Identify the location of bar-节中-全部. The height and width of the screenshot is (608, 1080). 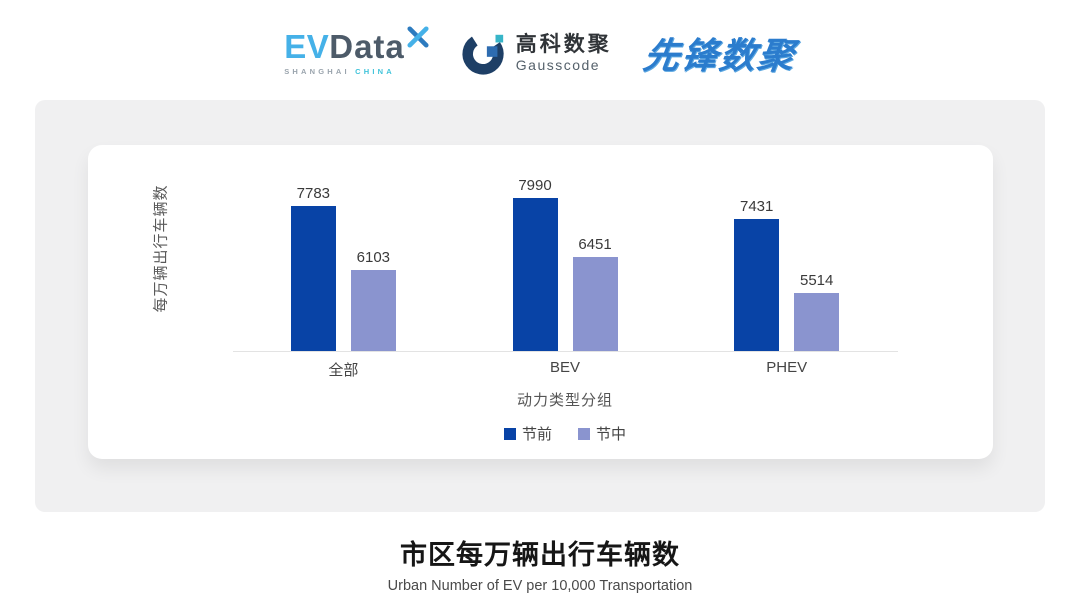
(373, 310).